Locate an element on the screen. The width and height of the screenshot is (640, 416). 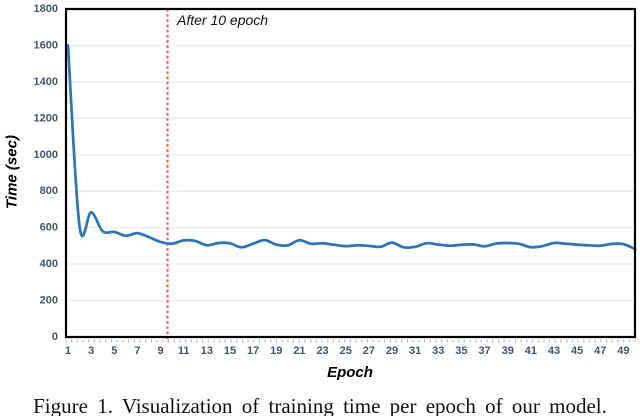
y-tick-label: 1000 is located at coordinates (46, 155).